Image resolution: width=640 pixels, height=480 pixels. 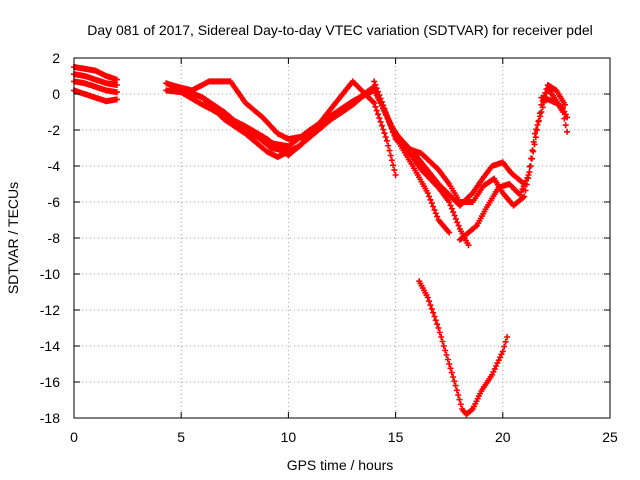 What do you see at coordinates (74, 437) in the screenshot?
I see `x-tick-label: 0` at bounding box center [74, 437].